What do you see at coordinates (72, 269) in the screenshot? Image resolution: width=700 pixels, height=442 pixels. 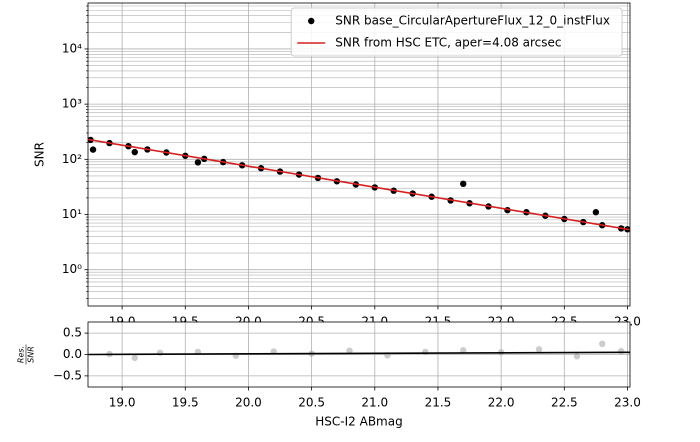 I see `y-tick-label: 10⁰` at bounding box center [72, 269].